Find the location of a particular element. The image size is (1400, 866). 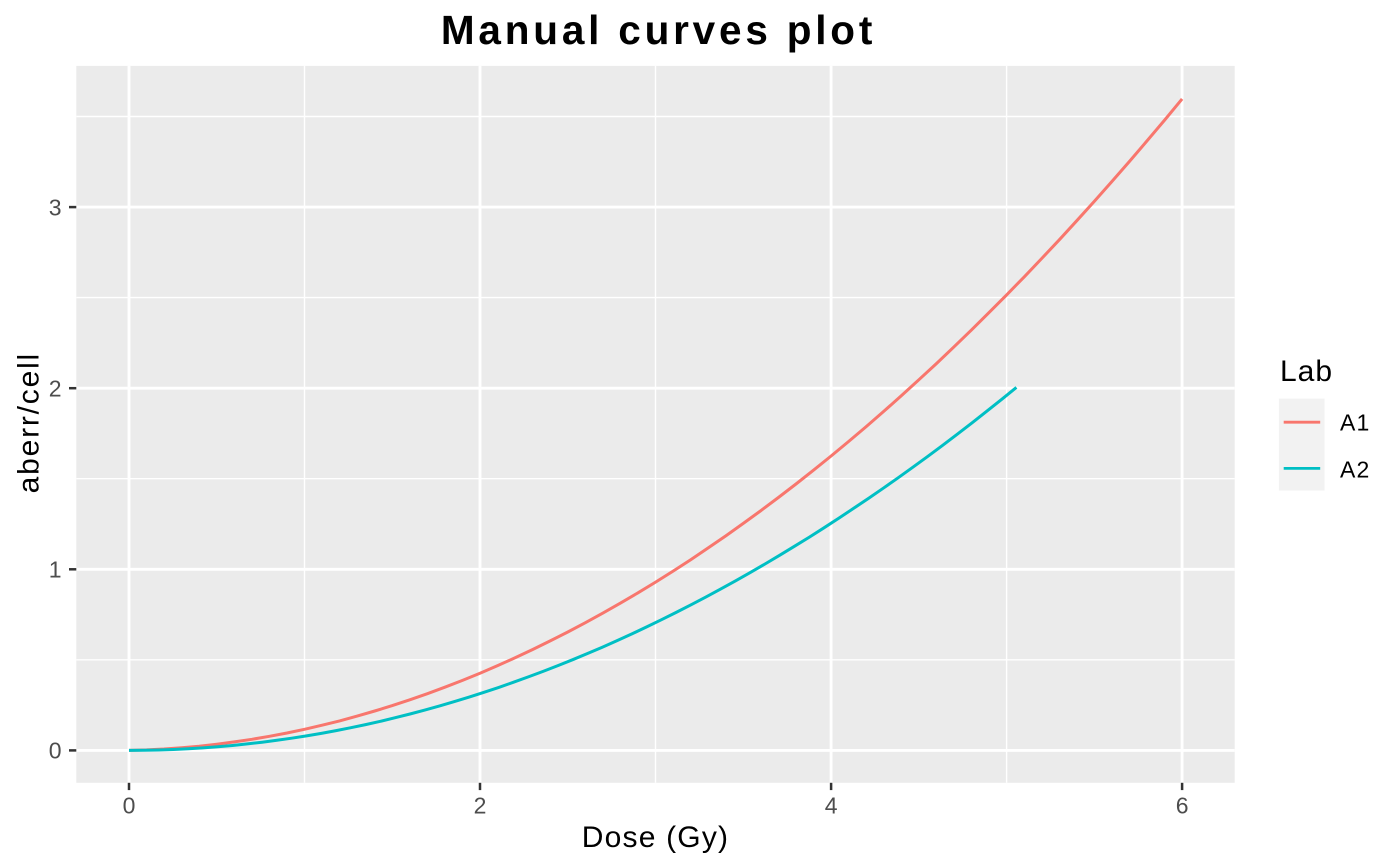

svg-text: 3 is located at coordinates (55, 207).